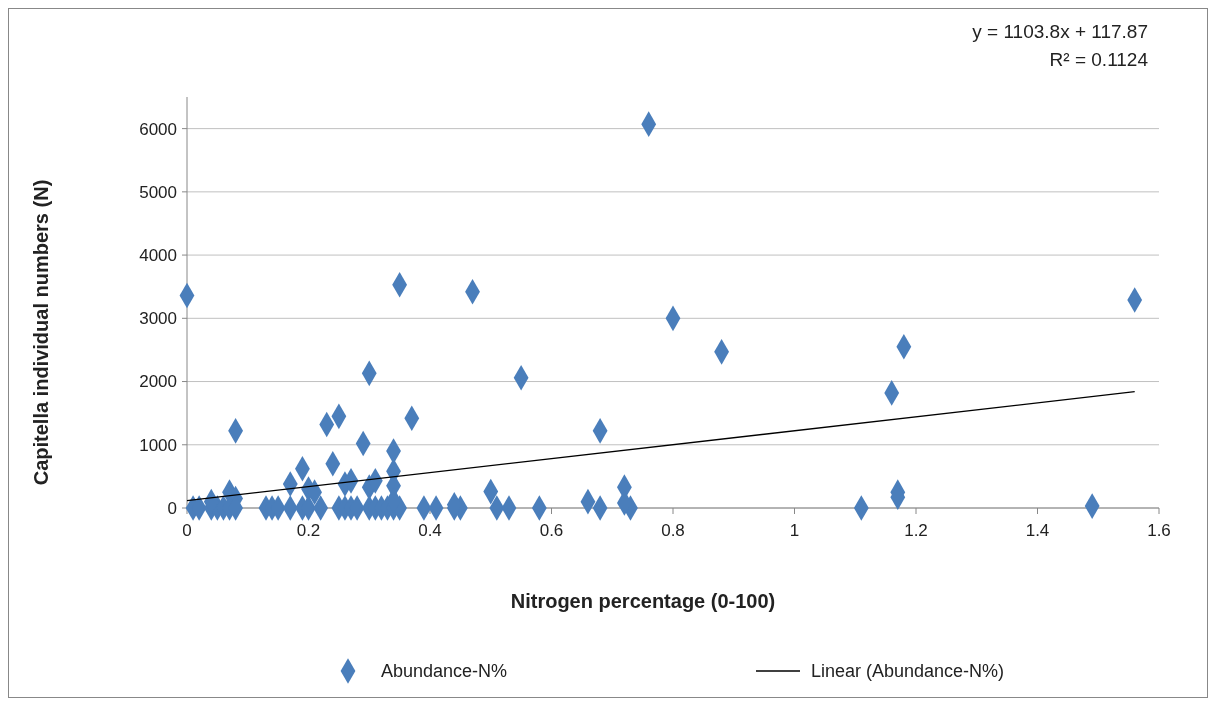 Image resolution: width=1218 pixels, height=706 pixels. What do you see at coordinates (158, 319) in the screenshot?
I see `y-tick-label: 3000` at bounding box center [158, 319].